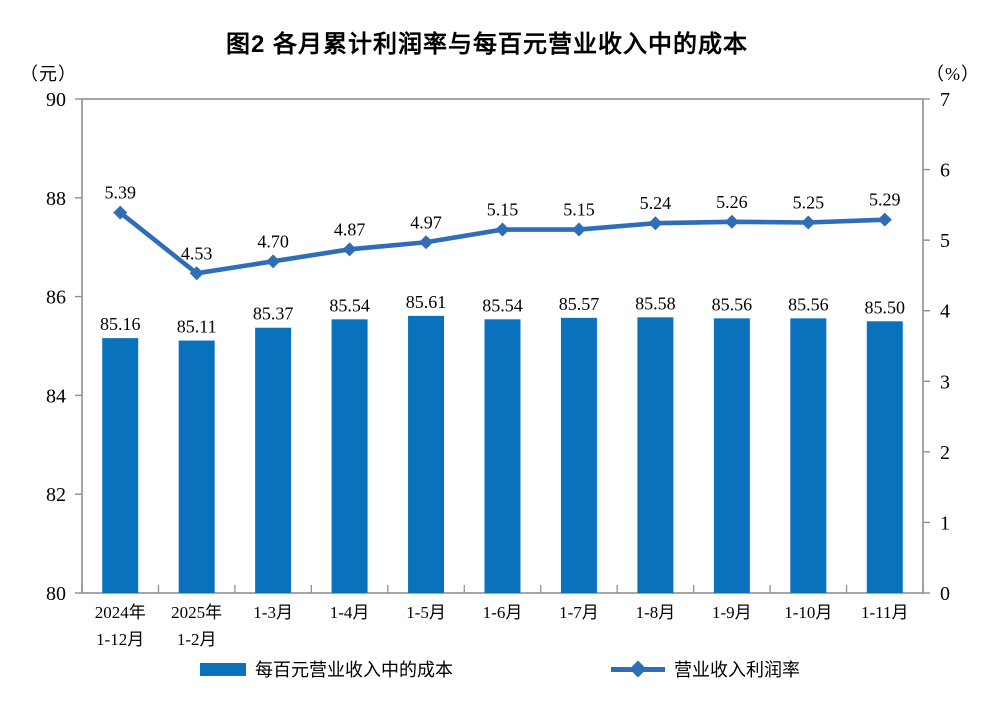 This screenshot has height=716, width=1000. I want to click on line-value-label: 5.25, so click(809, 203).